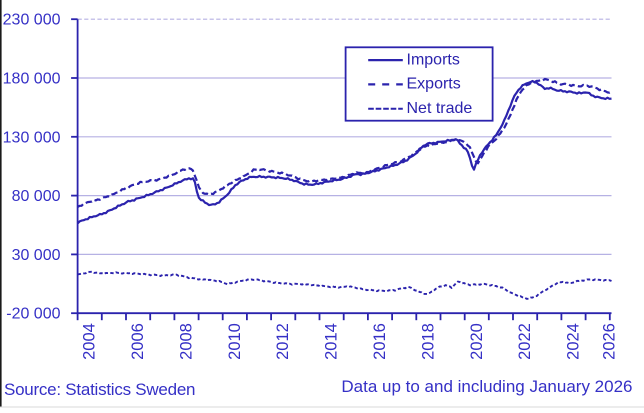 This screenshot has height=413, width=644. Describe the element at coordinates (332, 341) in the screenshot. I see `svg-text: 2014` at that location.